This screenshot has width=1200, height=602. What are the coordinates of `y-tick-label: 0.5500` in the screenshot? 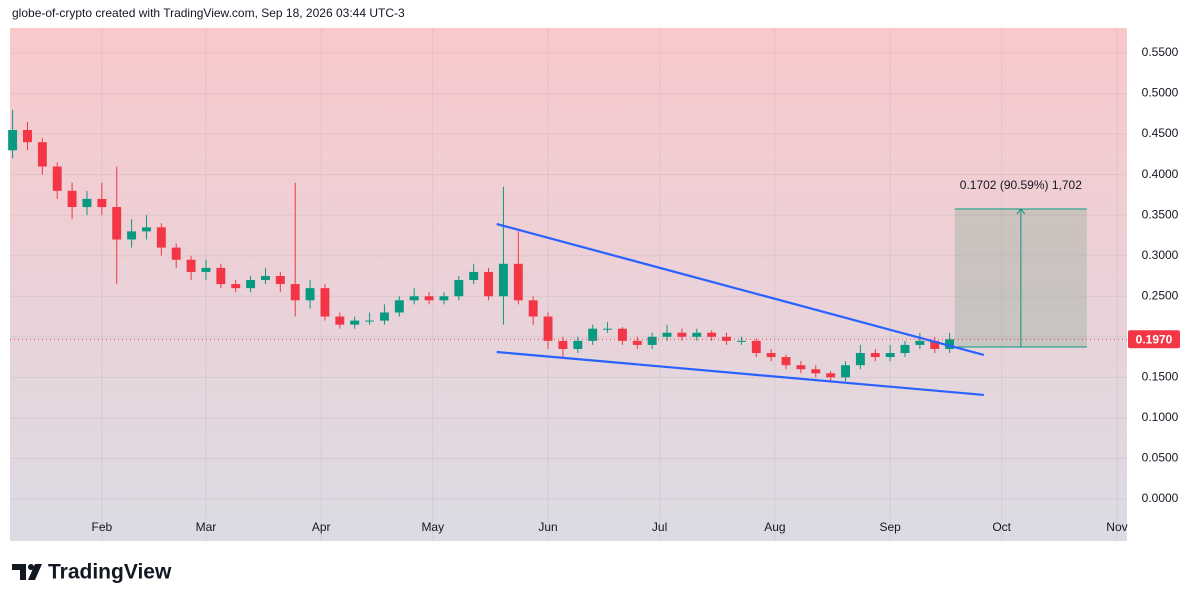 It's located at (1160, 52).